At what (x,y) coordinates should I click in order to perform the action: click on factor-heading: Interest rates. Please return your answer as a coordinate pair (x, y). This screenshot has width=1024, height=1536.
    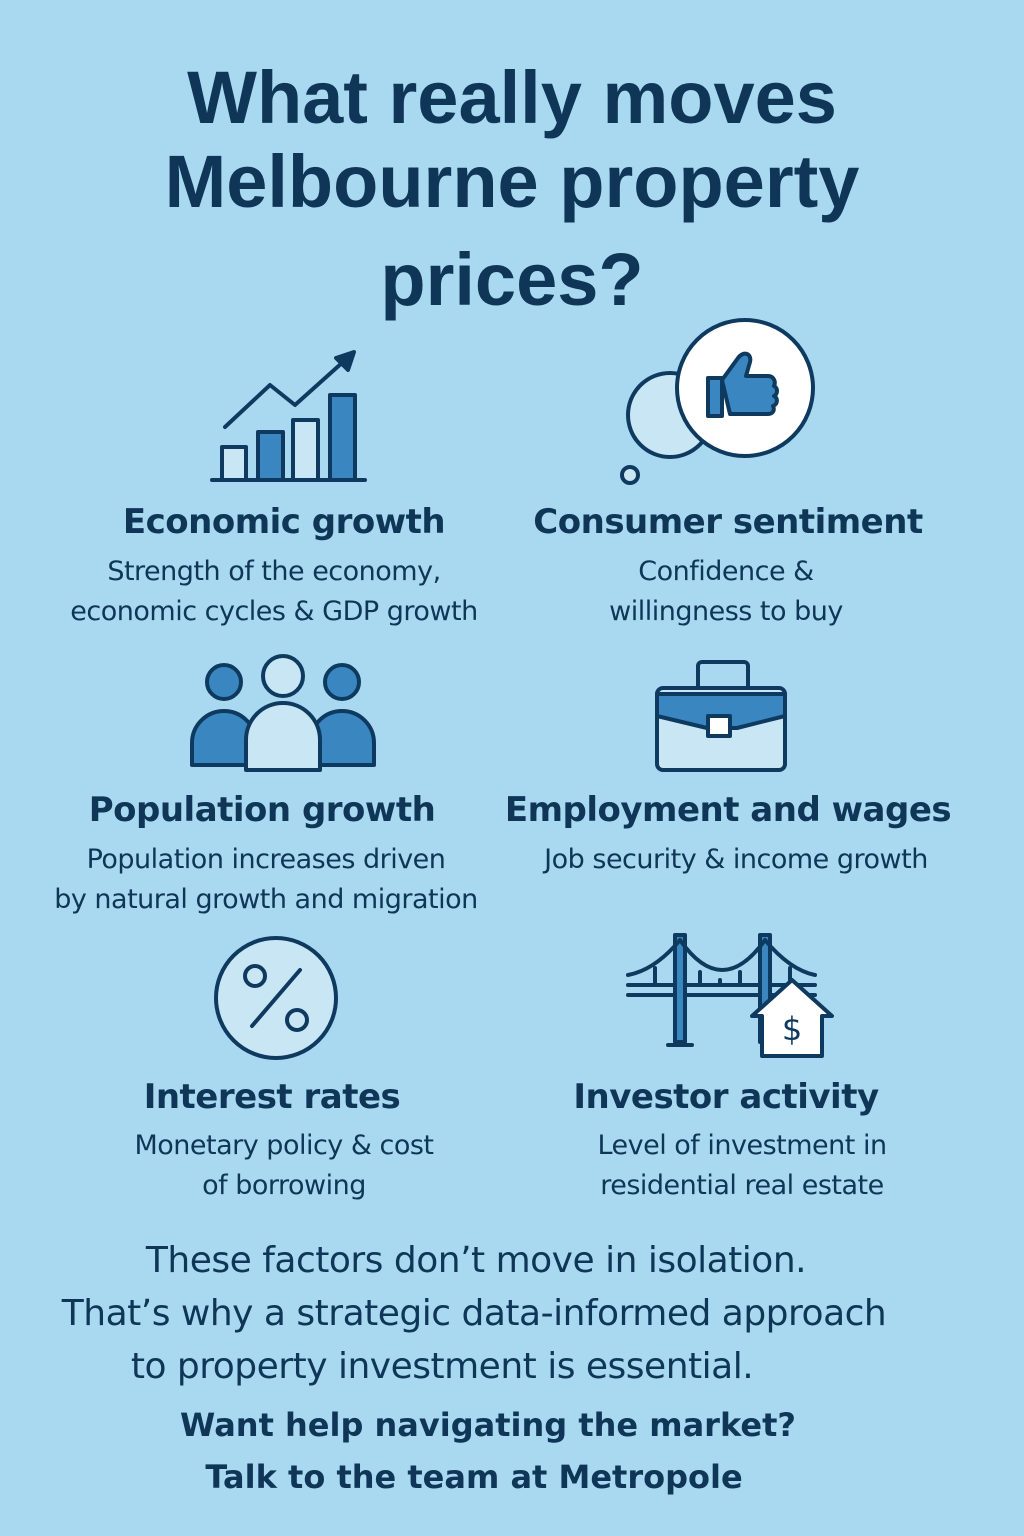
    Looking at the image, I should click on (272, 1097).